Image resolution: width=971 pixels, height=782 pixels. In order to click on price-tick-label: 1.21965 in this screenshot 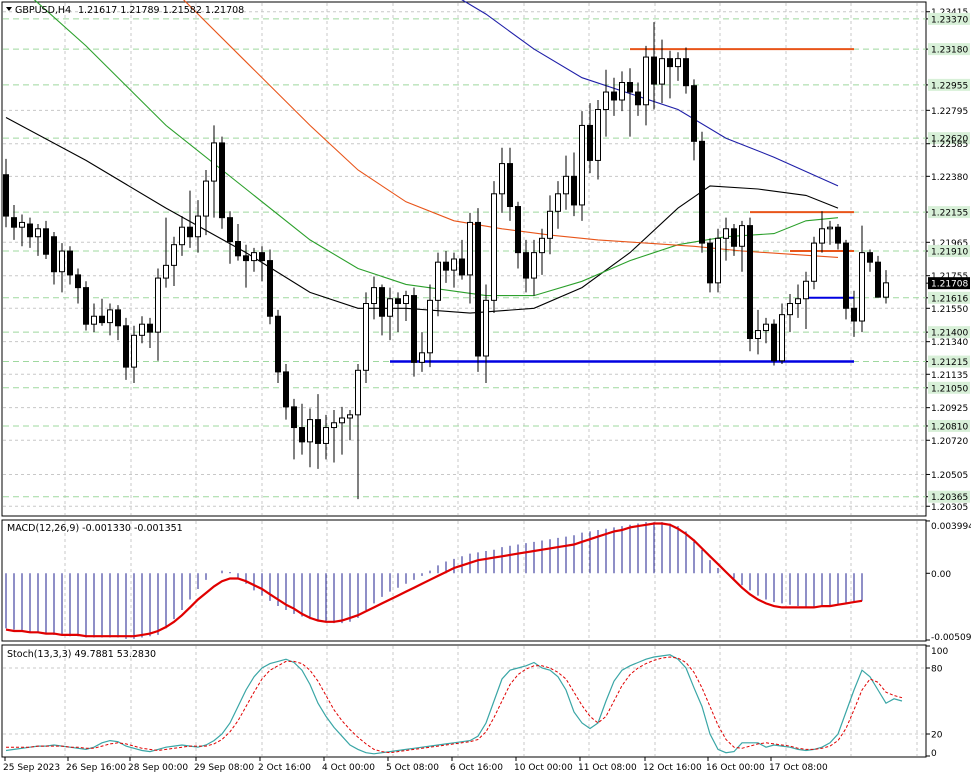, I will do `click(949, 244)`.